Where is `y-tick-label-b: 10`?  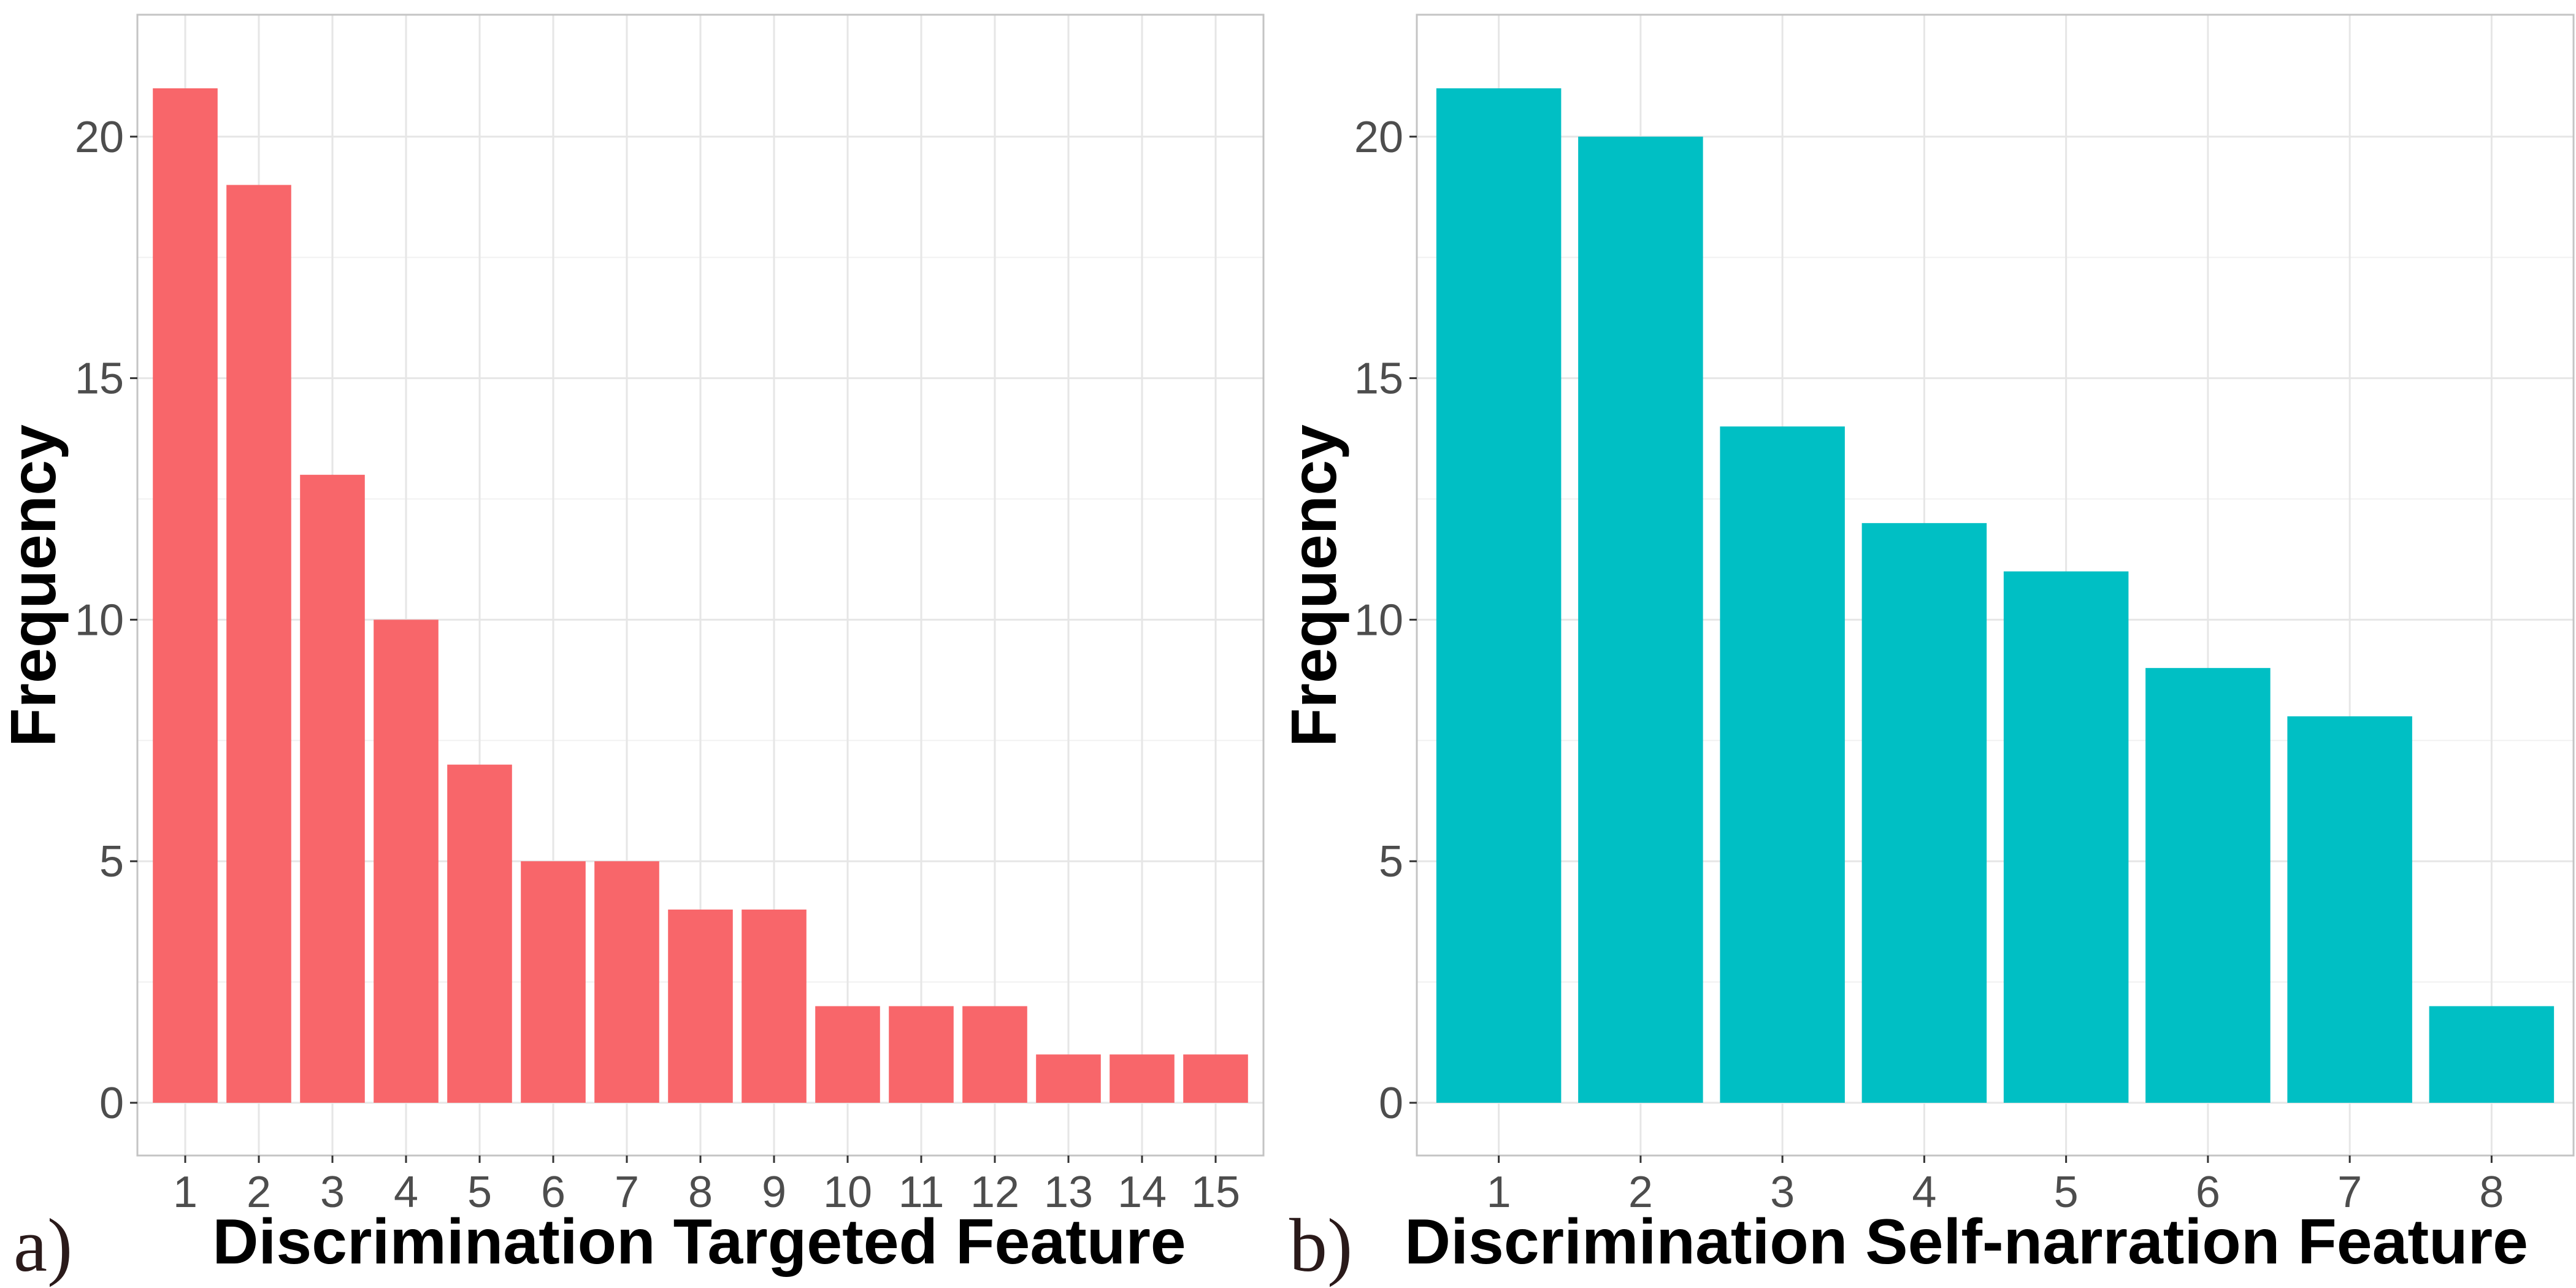 y-tick-label-b: 10 is located at coordinates (1378, 620).